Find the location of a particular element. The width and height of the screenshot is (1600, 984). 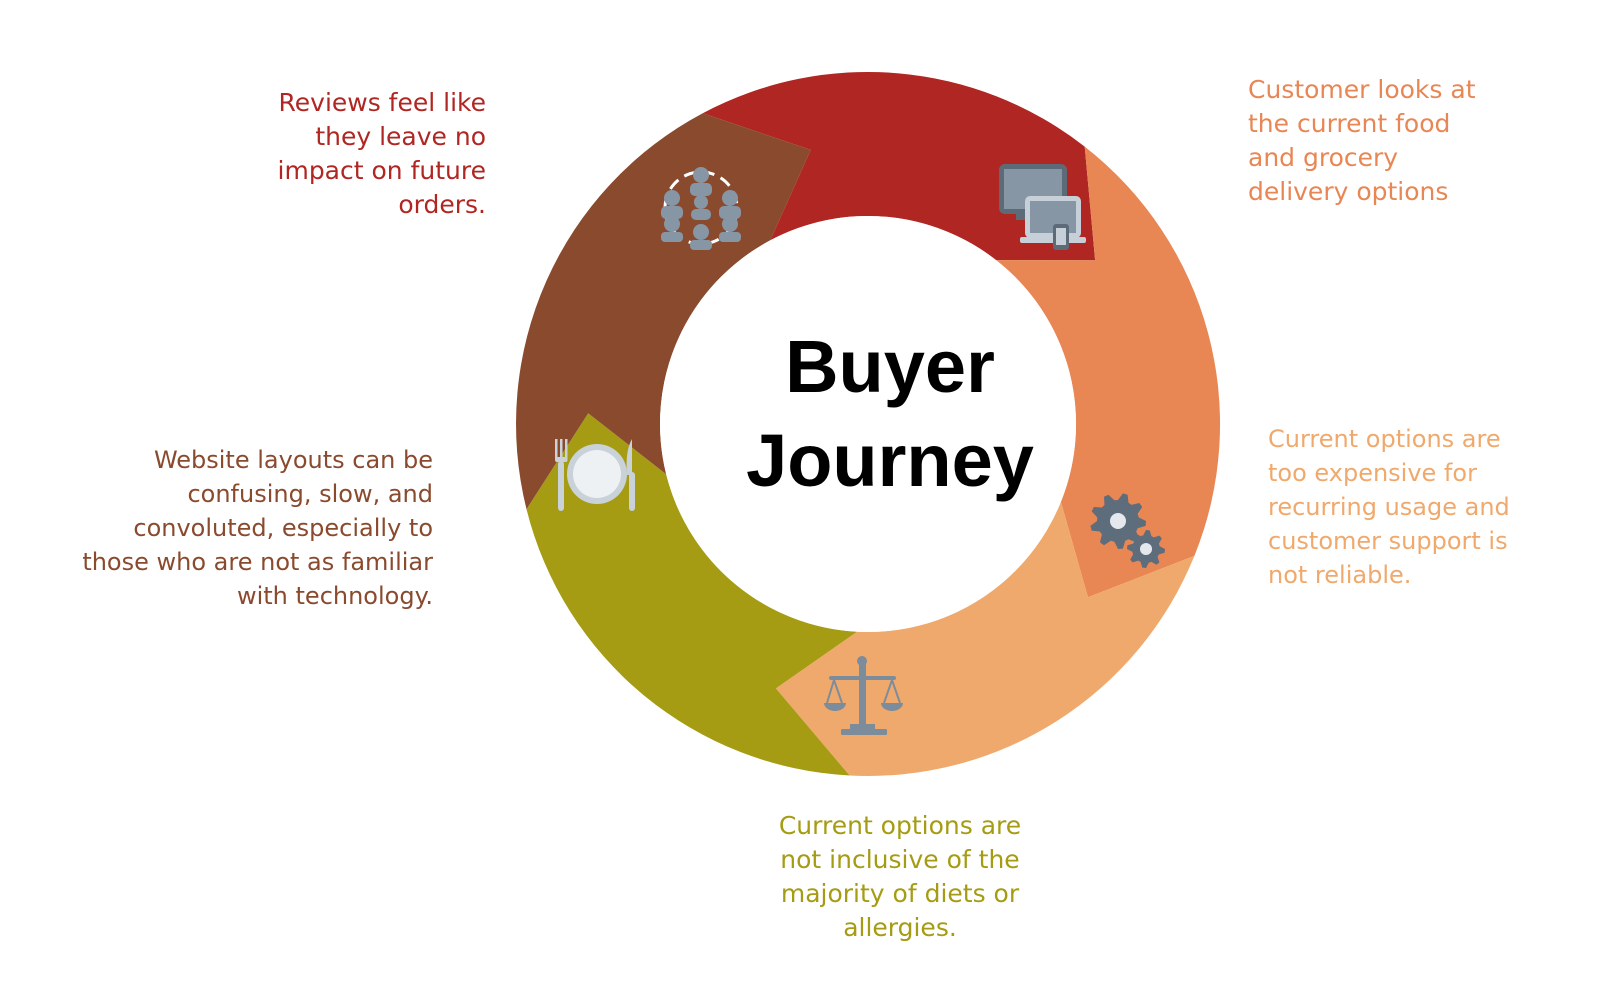

title-line-1: Buyer is located at coordinates (890, 366).